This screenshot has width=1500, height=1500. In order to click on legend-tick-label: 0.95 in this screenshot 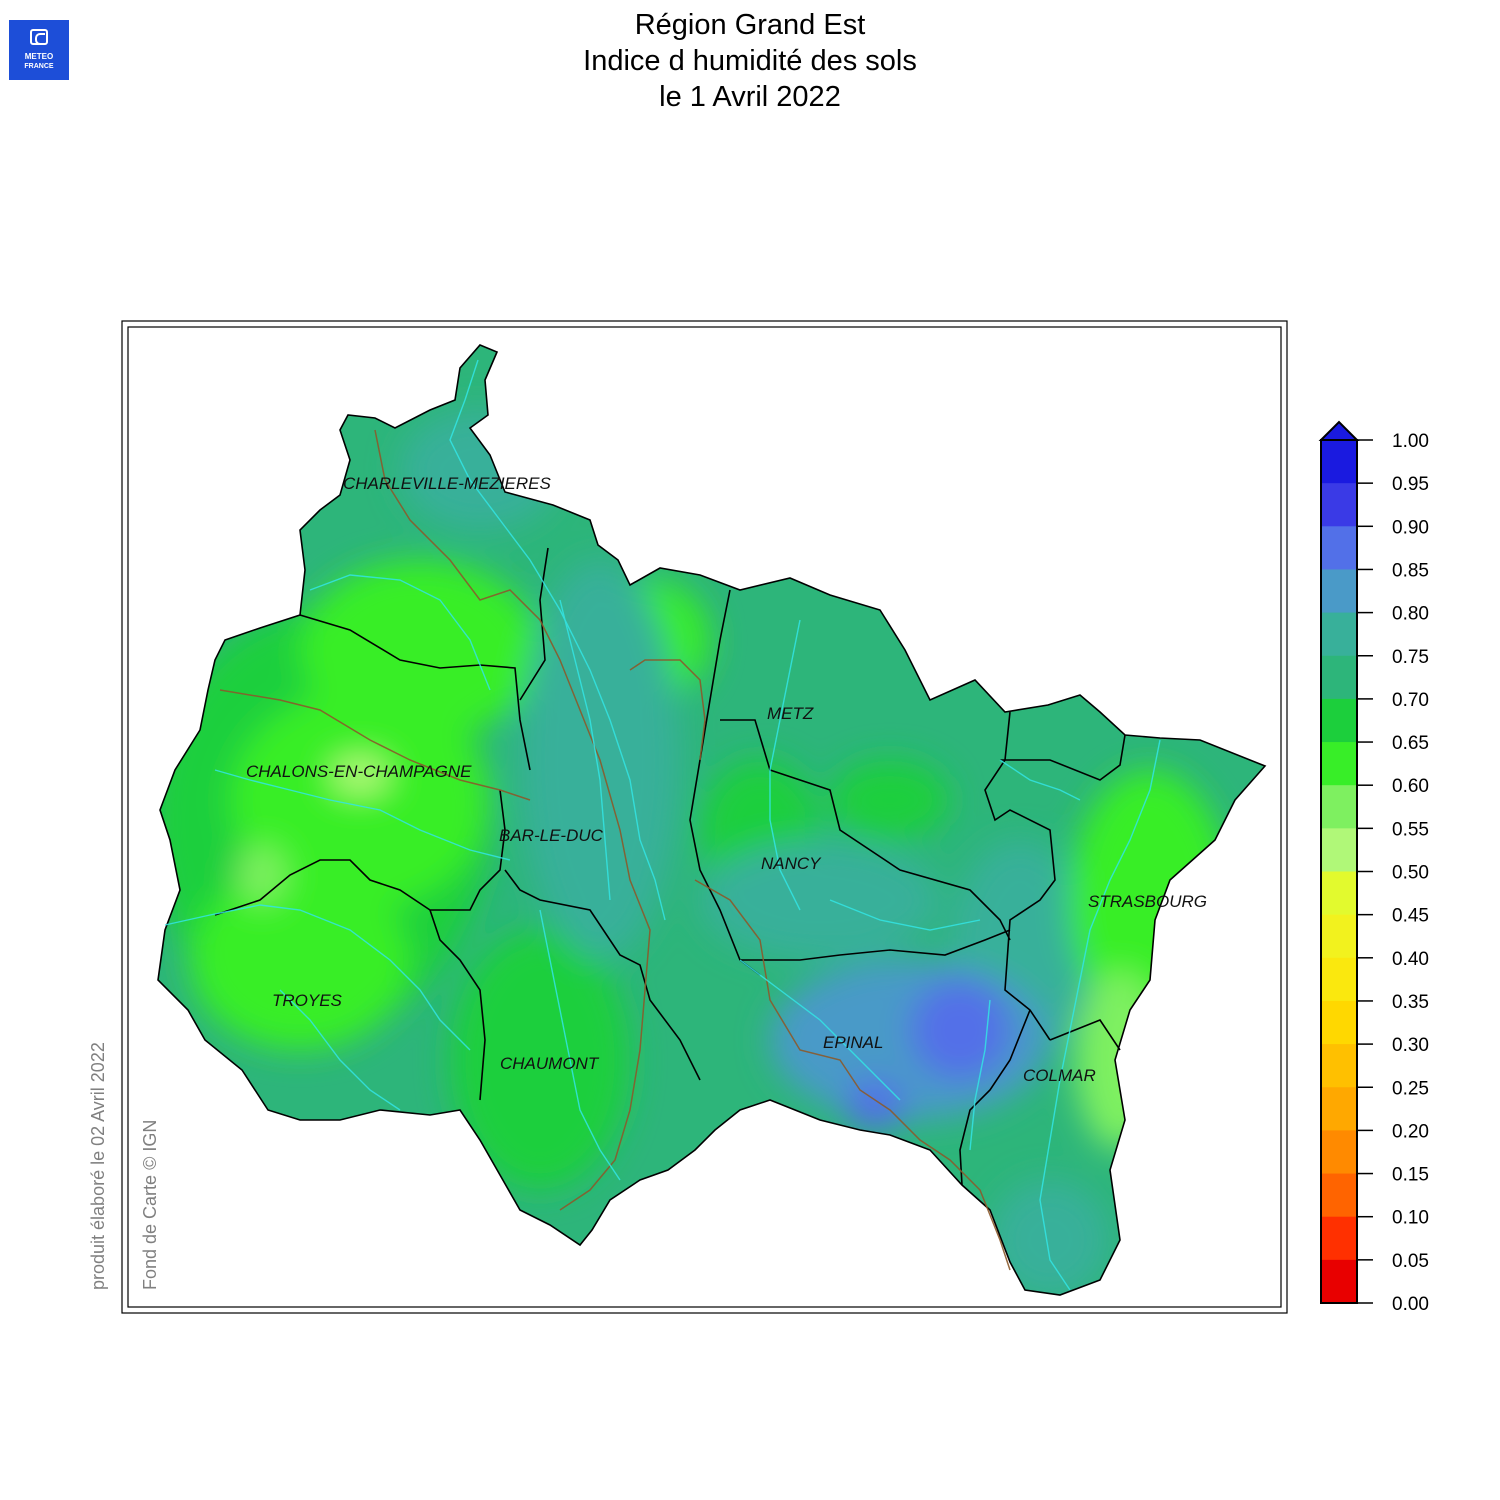, I will do `click(1410, 484)`.